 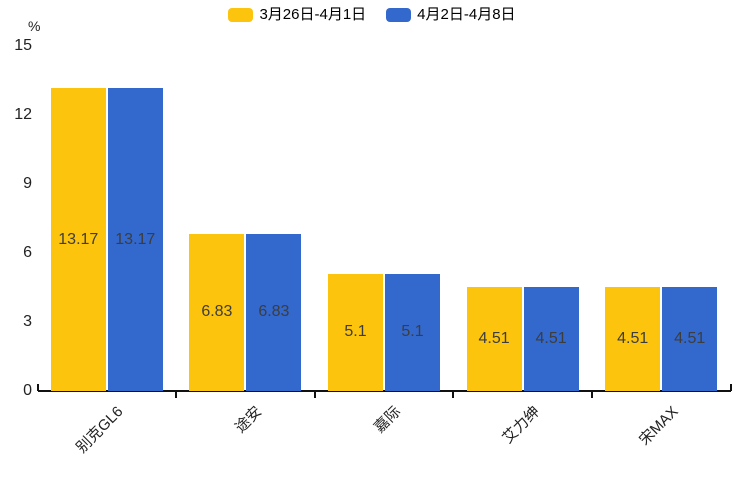 What do you see at coordinates (27, 252) in the screenshot?
I see `y-tick-label: 6` at bounding box center [27, 252].